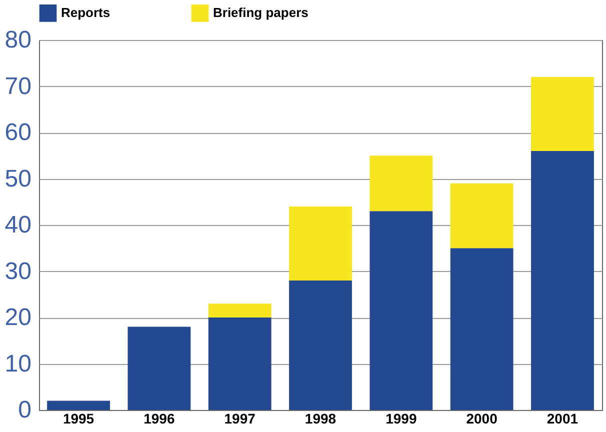 Image resolution: width=606 pixels, height=432 pixels. What do you see at coordinates (18, 225) in the screenshot?
I see `y-tick-label: 40` at bounding box center [18, 225].